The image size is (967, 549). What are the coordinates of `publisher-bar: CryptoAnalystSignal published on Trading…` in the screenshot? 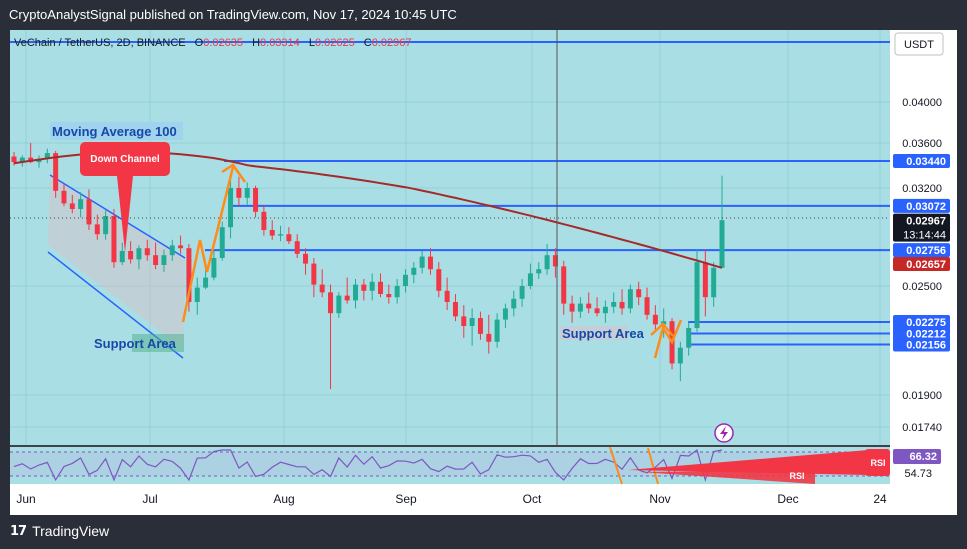 It's located at (483, 15).